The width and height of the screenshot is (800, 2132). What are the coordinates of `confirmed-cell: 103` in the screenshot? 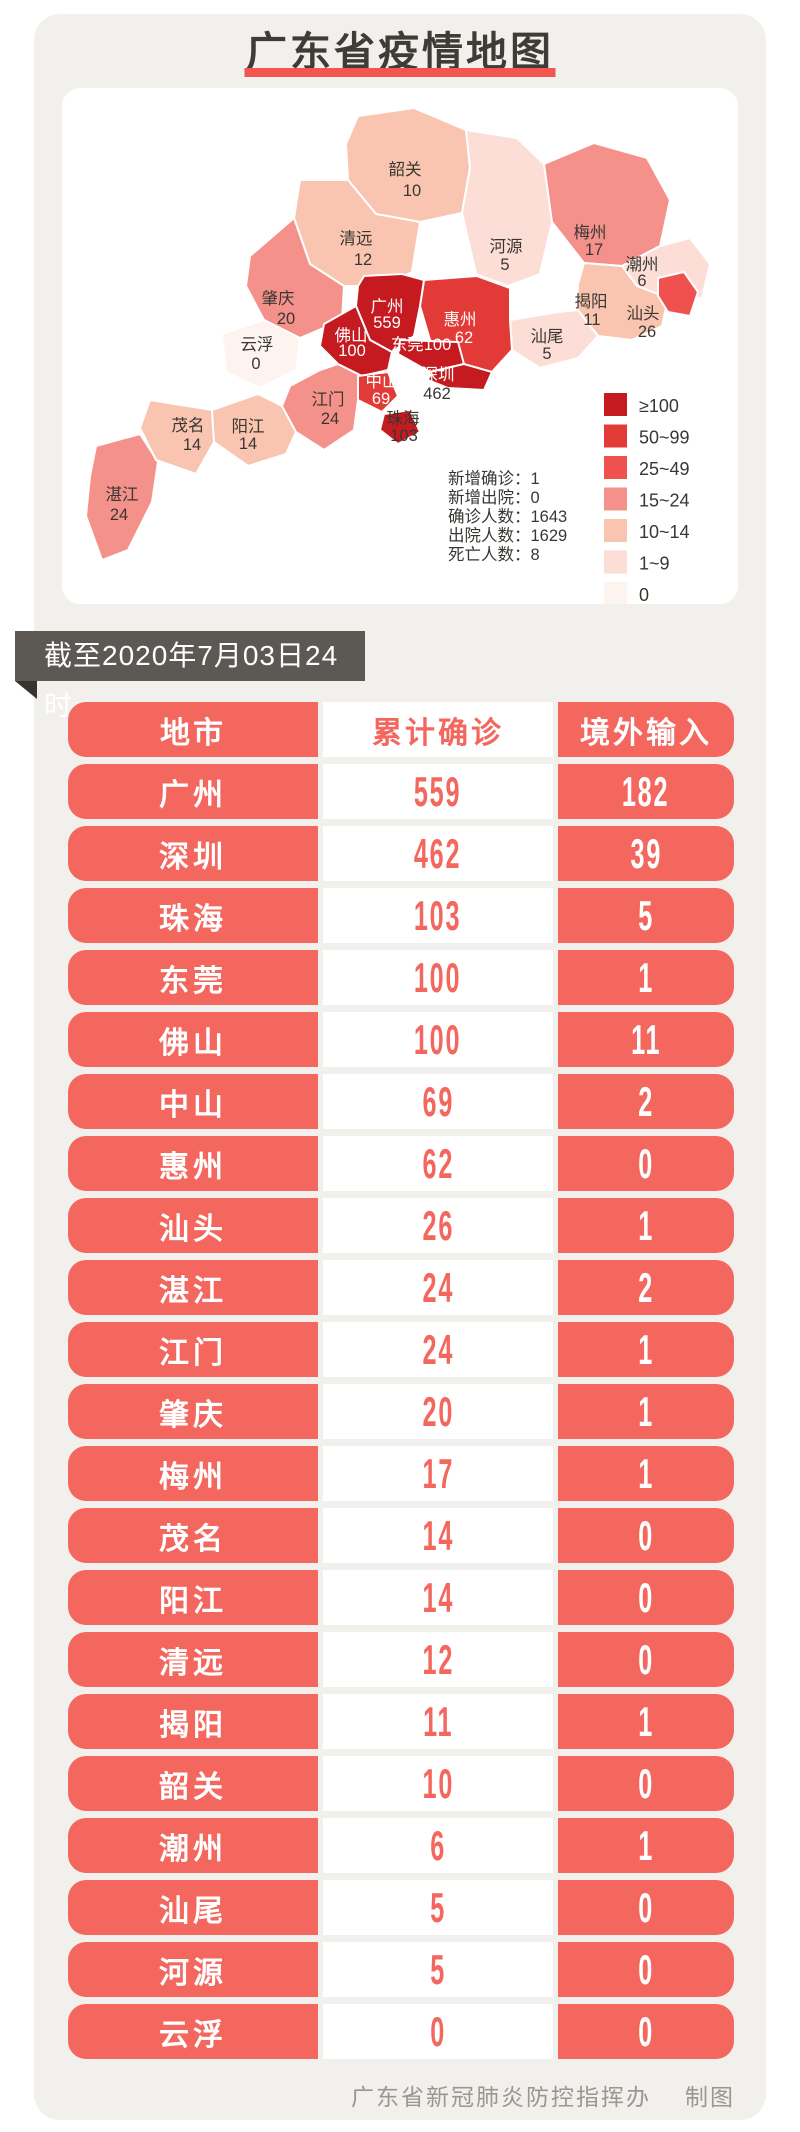 It's located at (438, 915).